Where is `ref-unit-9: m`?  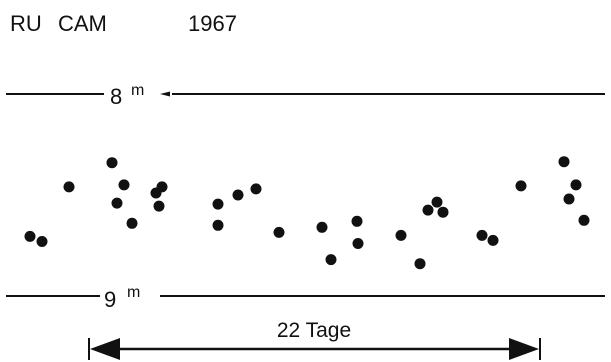
ref-unit-9: m is located at coordinates (133, 292).